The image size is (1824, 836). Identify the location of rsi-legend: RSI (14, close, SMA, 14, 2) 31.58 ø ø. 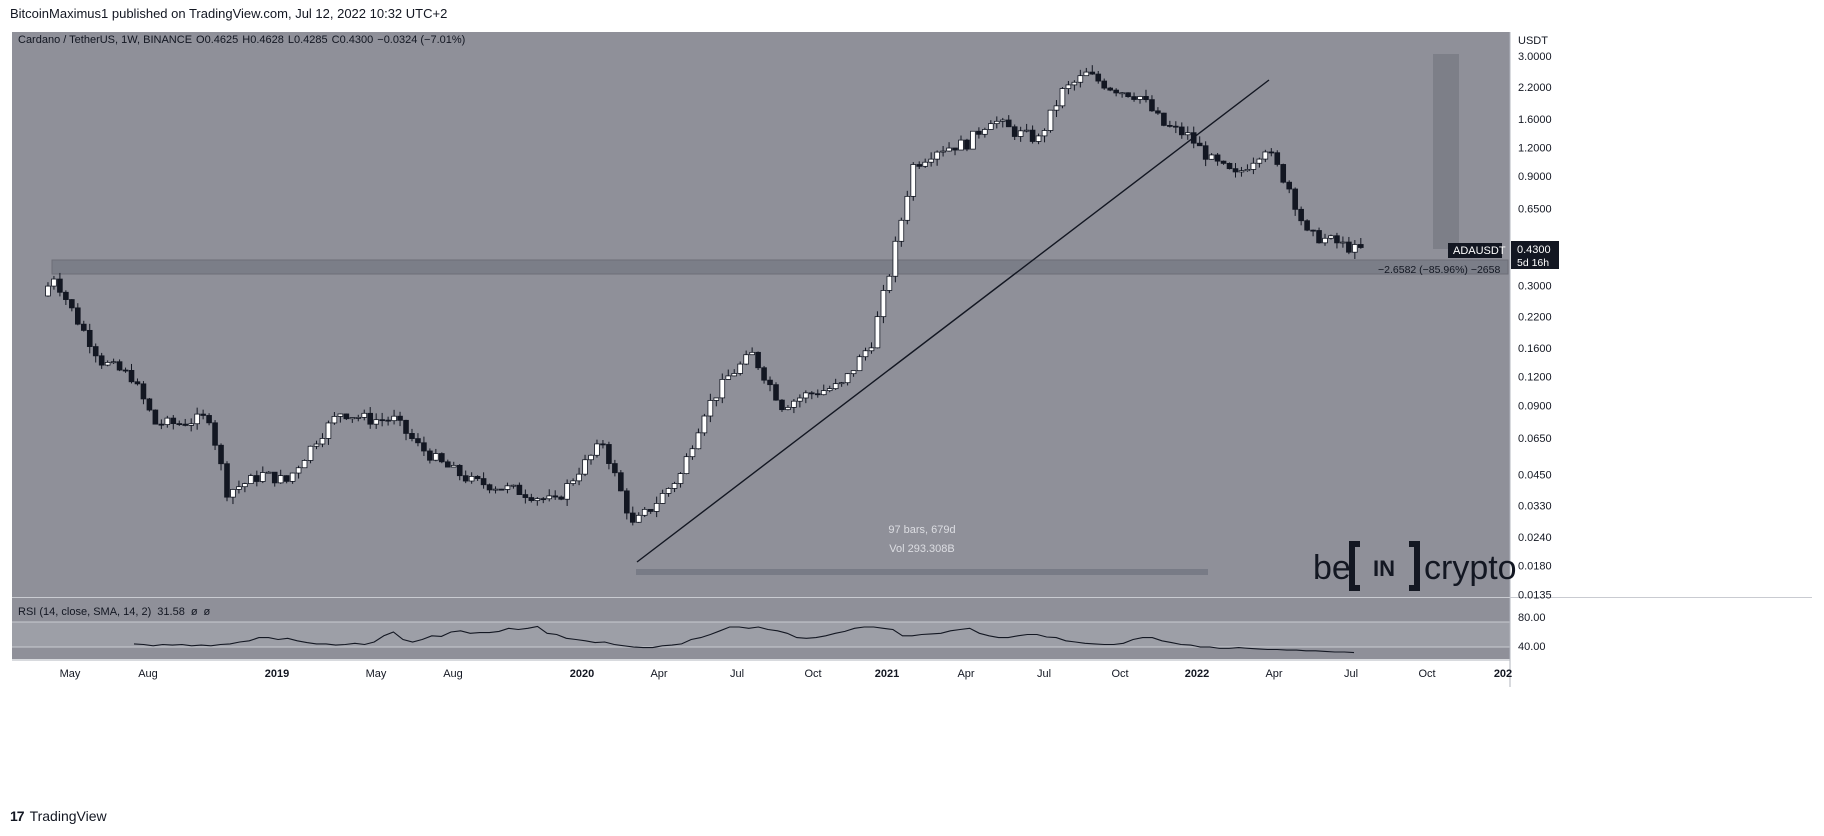
(114, 612).